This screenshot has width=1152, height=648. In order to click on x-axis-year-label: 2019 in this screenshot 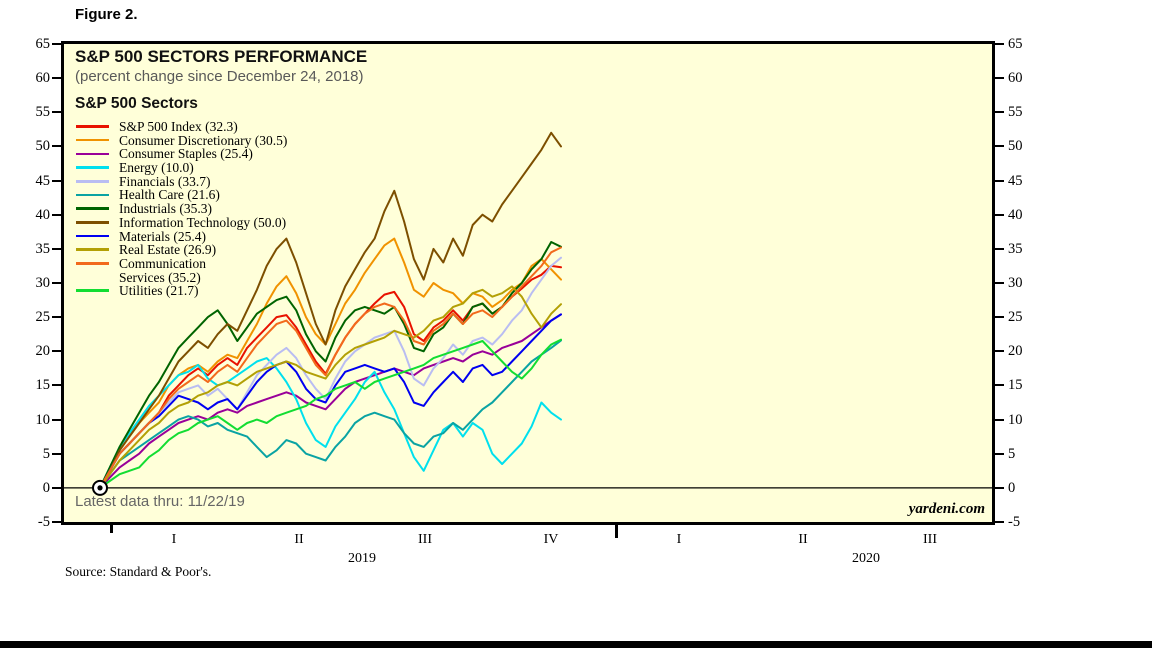, I will do `click(362, 558)`.